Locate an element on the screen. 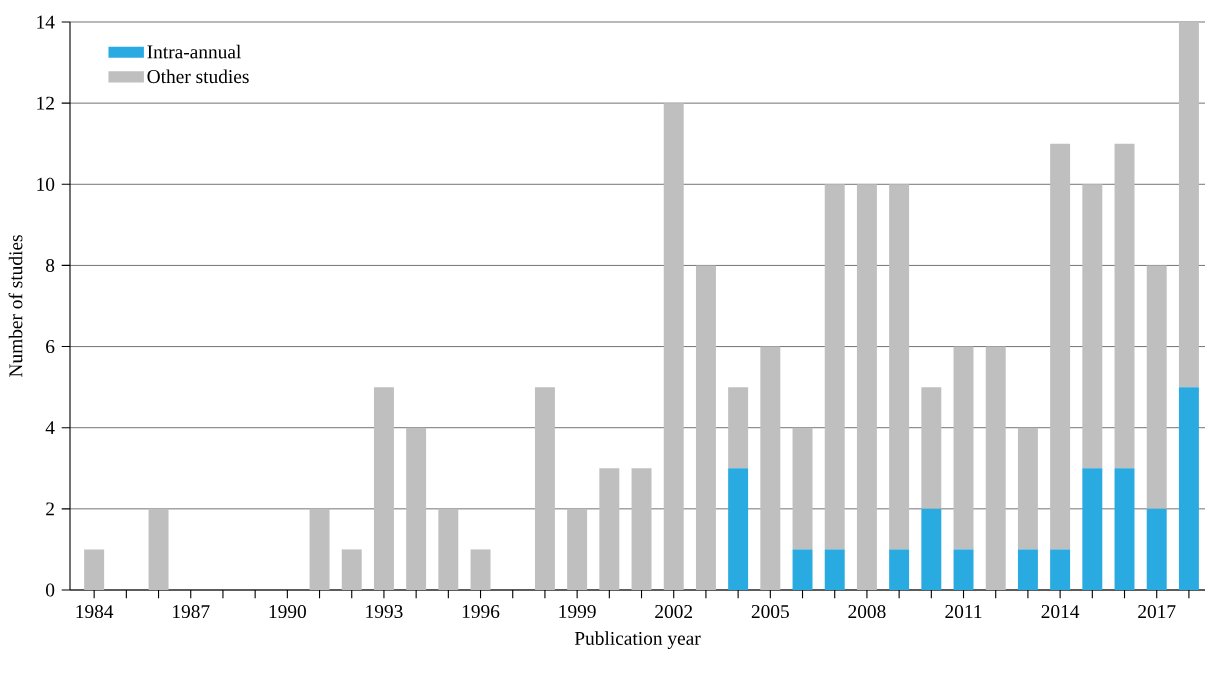 Image resolution: width=1210 pixels, height=675 pixels. x-tick-label: 2005 is located at coordinates (770, 612).